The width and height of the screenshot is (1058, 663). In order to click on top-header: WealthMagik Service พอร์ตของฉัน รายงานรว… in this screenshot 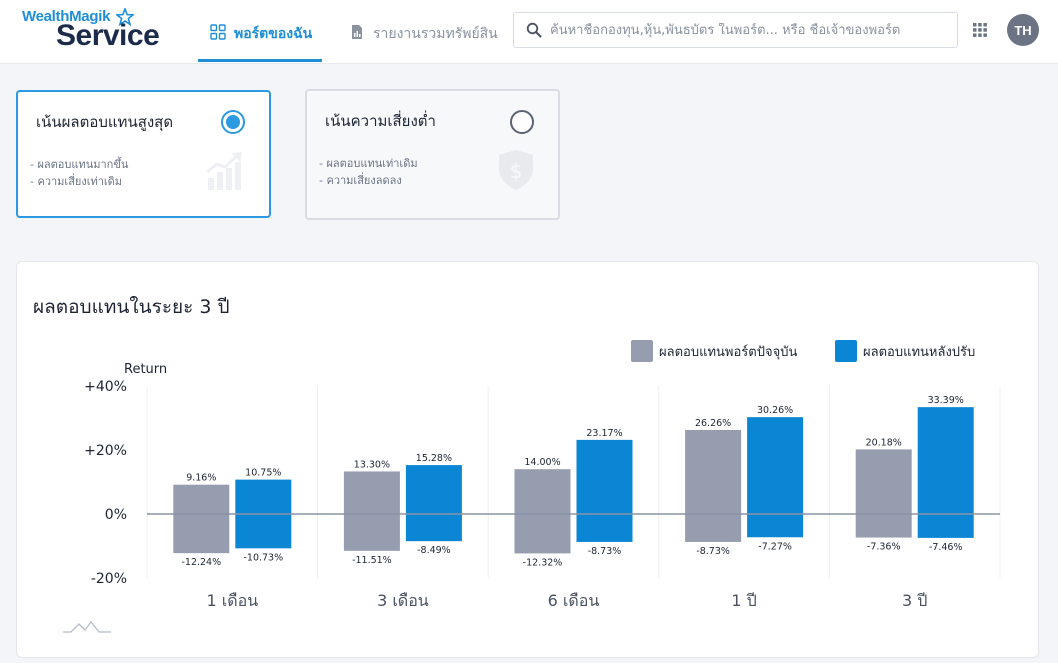, I will do `click(529, 32)`.